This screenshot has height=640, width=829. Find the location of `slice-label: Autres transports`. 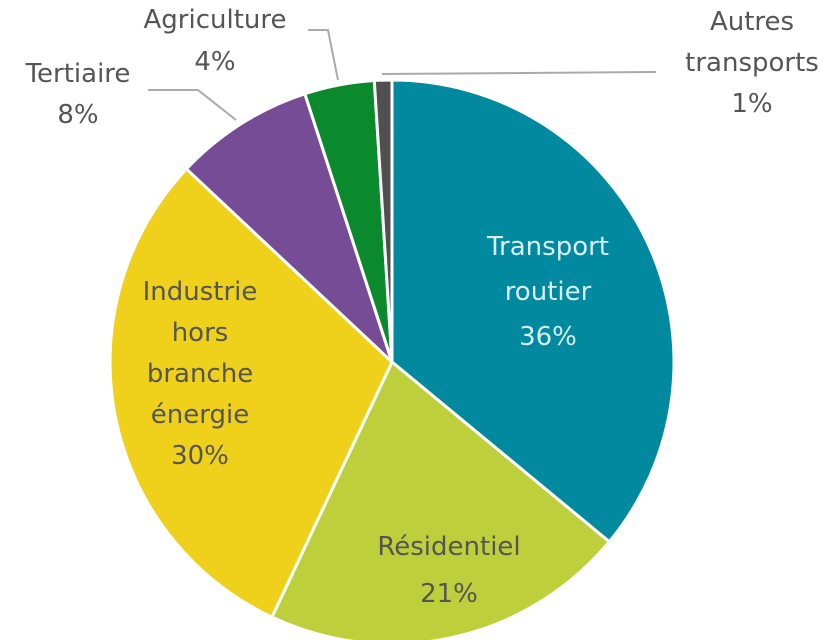

slice-label: Autres transports is located at coordinates (752, 42).